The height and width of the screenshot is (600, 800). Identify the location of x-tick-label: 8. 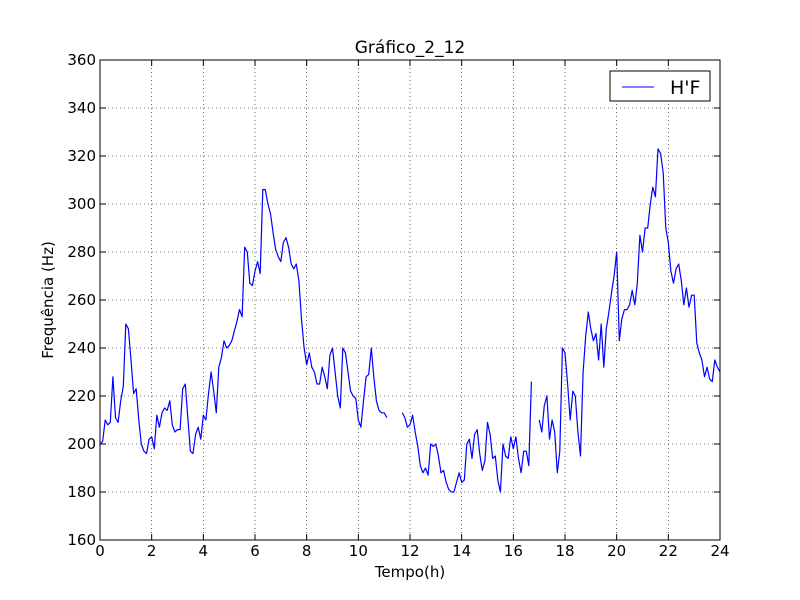
(307, 551).